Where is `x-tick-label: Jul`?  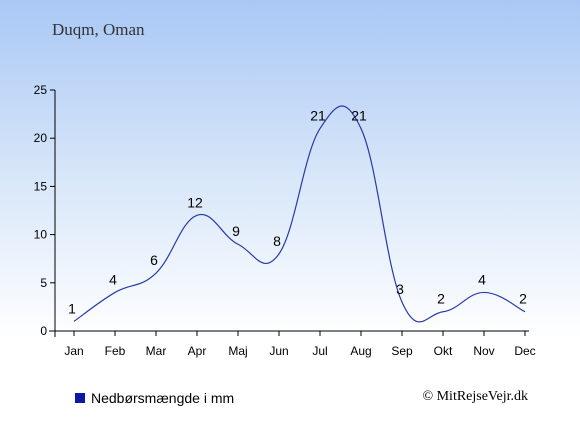
x-tick-label: Jul is located at coordinates (319, 351).